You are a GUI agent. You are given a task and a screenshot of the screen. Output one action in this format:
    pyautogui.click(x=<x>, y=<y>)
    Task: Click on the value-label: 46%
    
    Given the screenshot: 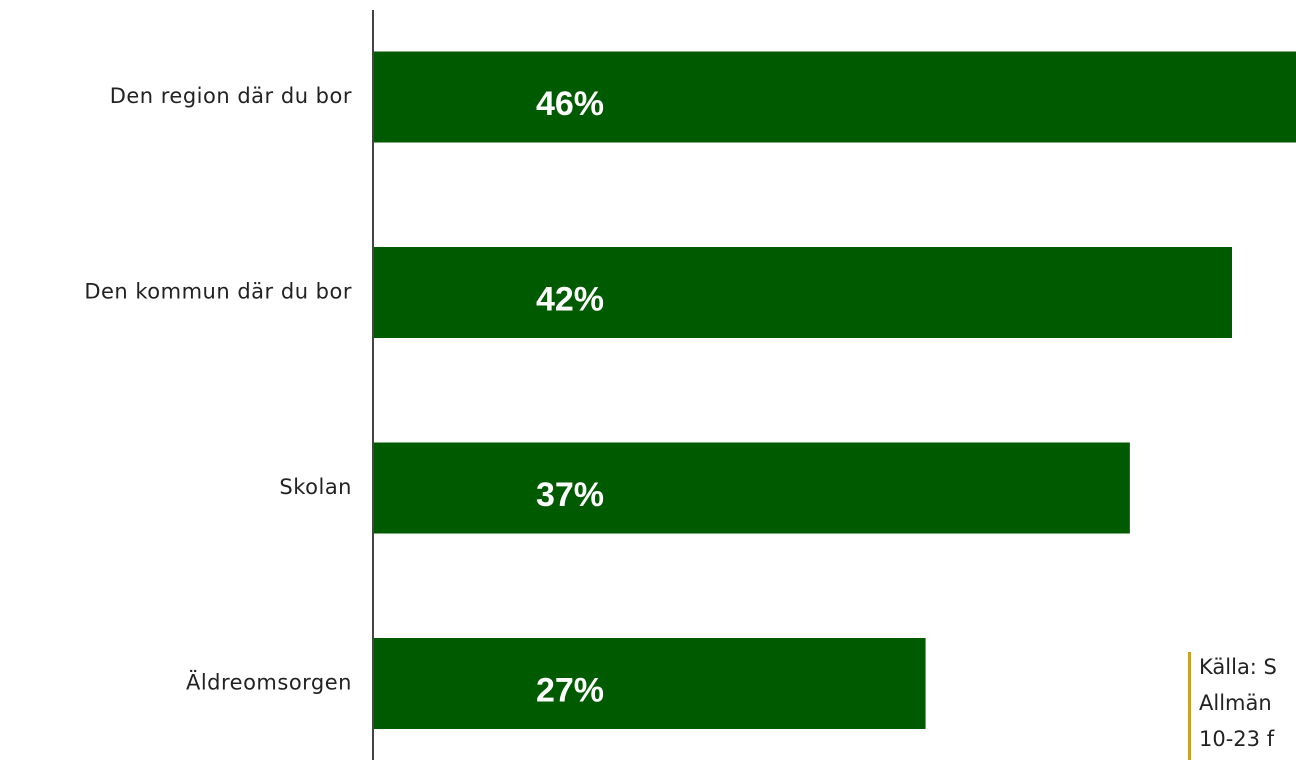 What is the action you would take?
    pyautogui.click(x=570, y=104)
    